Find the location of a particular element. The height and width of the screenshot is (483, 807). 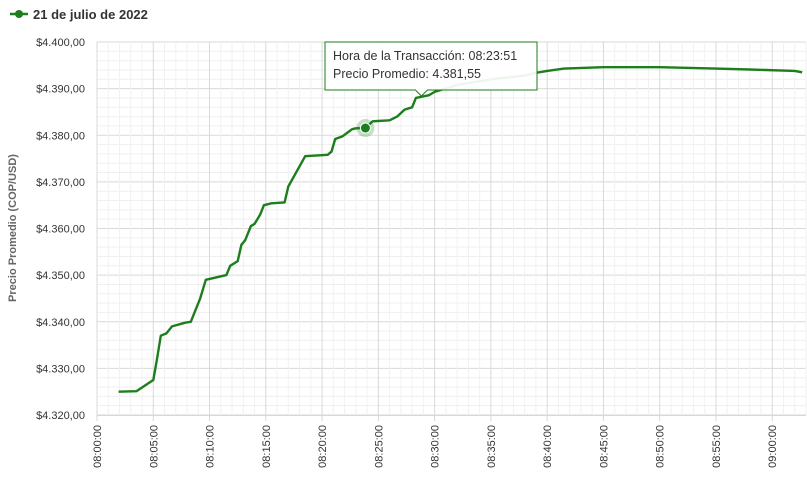

x-tick-label: 08:10:00 is located at coordinates (211, 446).